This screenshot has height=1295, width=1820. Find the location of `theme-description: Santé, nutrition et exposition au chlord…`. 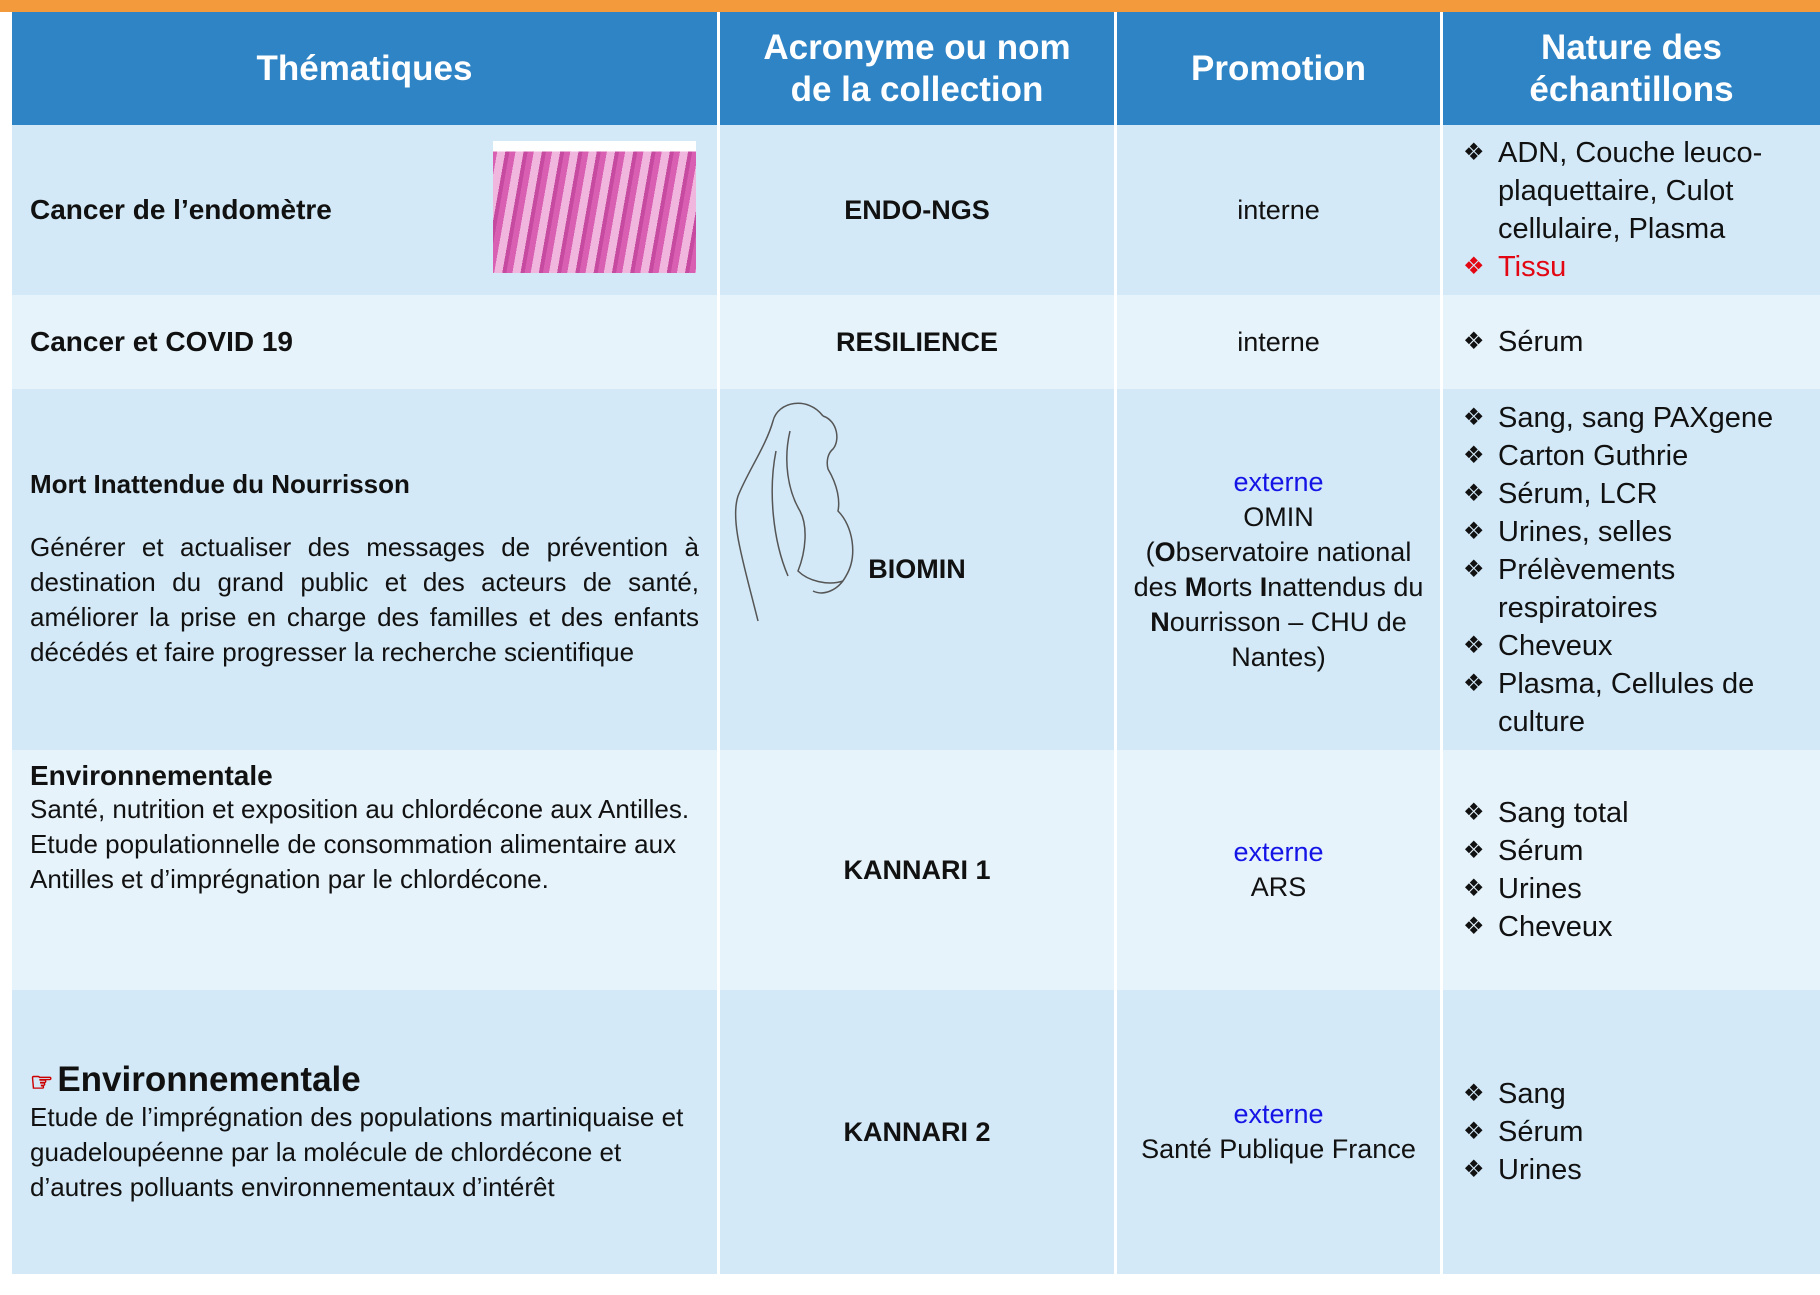

theme-description: Santé, nutrition et exposition au chlord… is located at coordinates (360, 844).